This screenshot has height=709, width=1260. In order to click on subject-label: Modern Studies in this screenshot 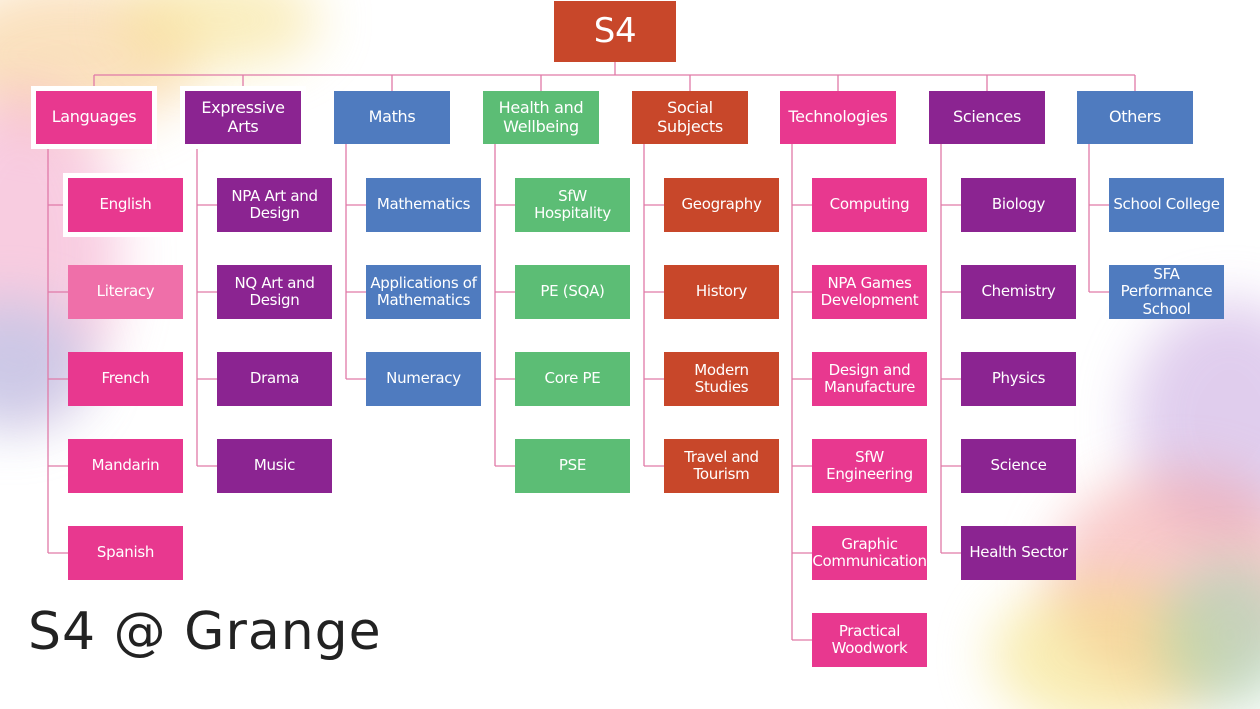, I will do `click(721, 378)`.